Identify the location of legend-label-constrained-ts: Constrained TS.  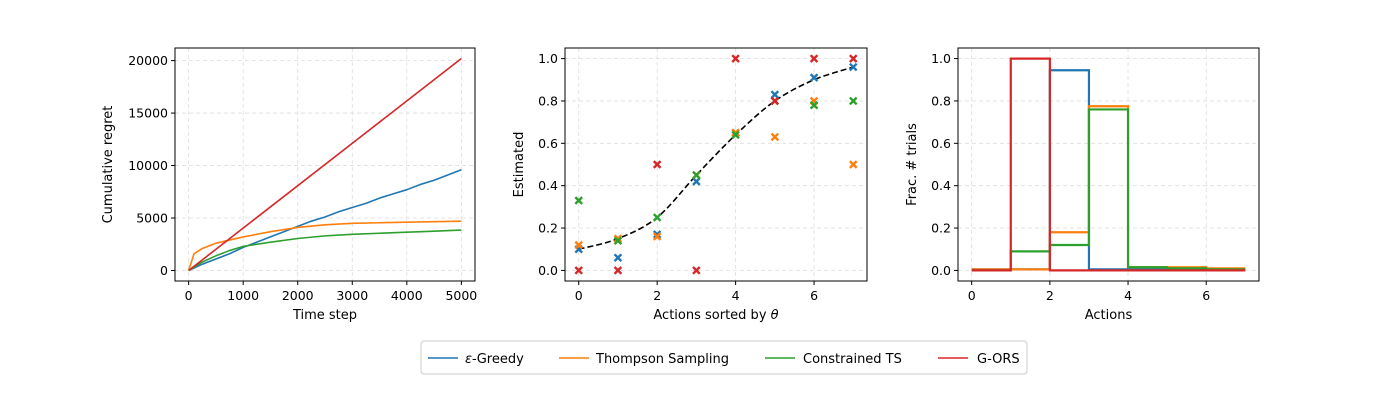
(852, 359).